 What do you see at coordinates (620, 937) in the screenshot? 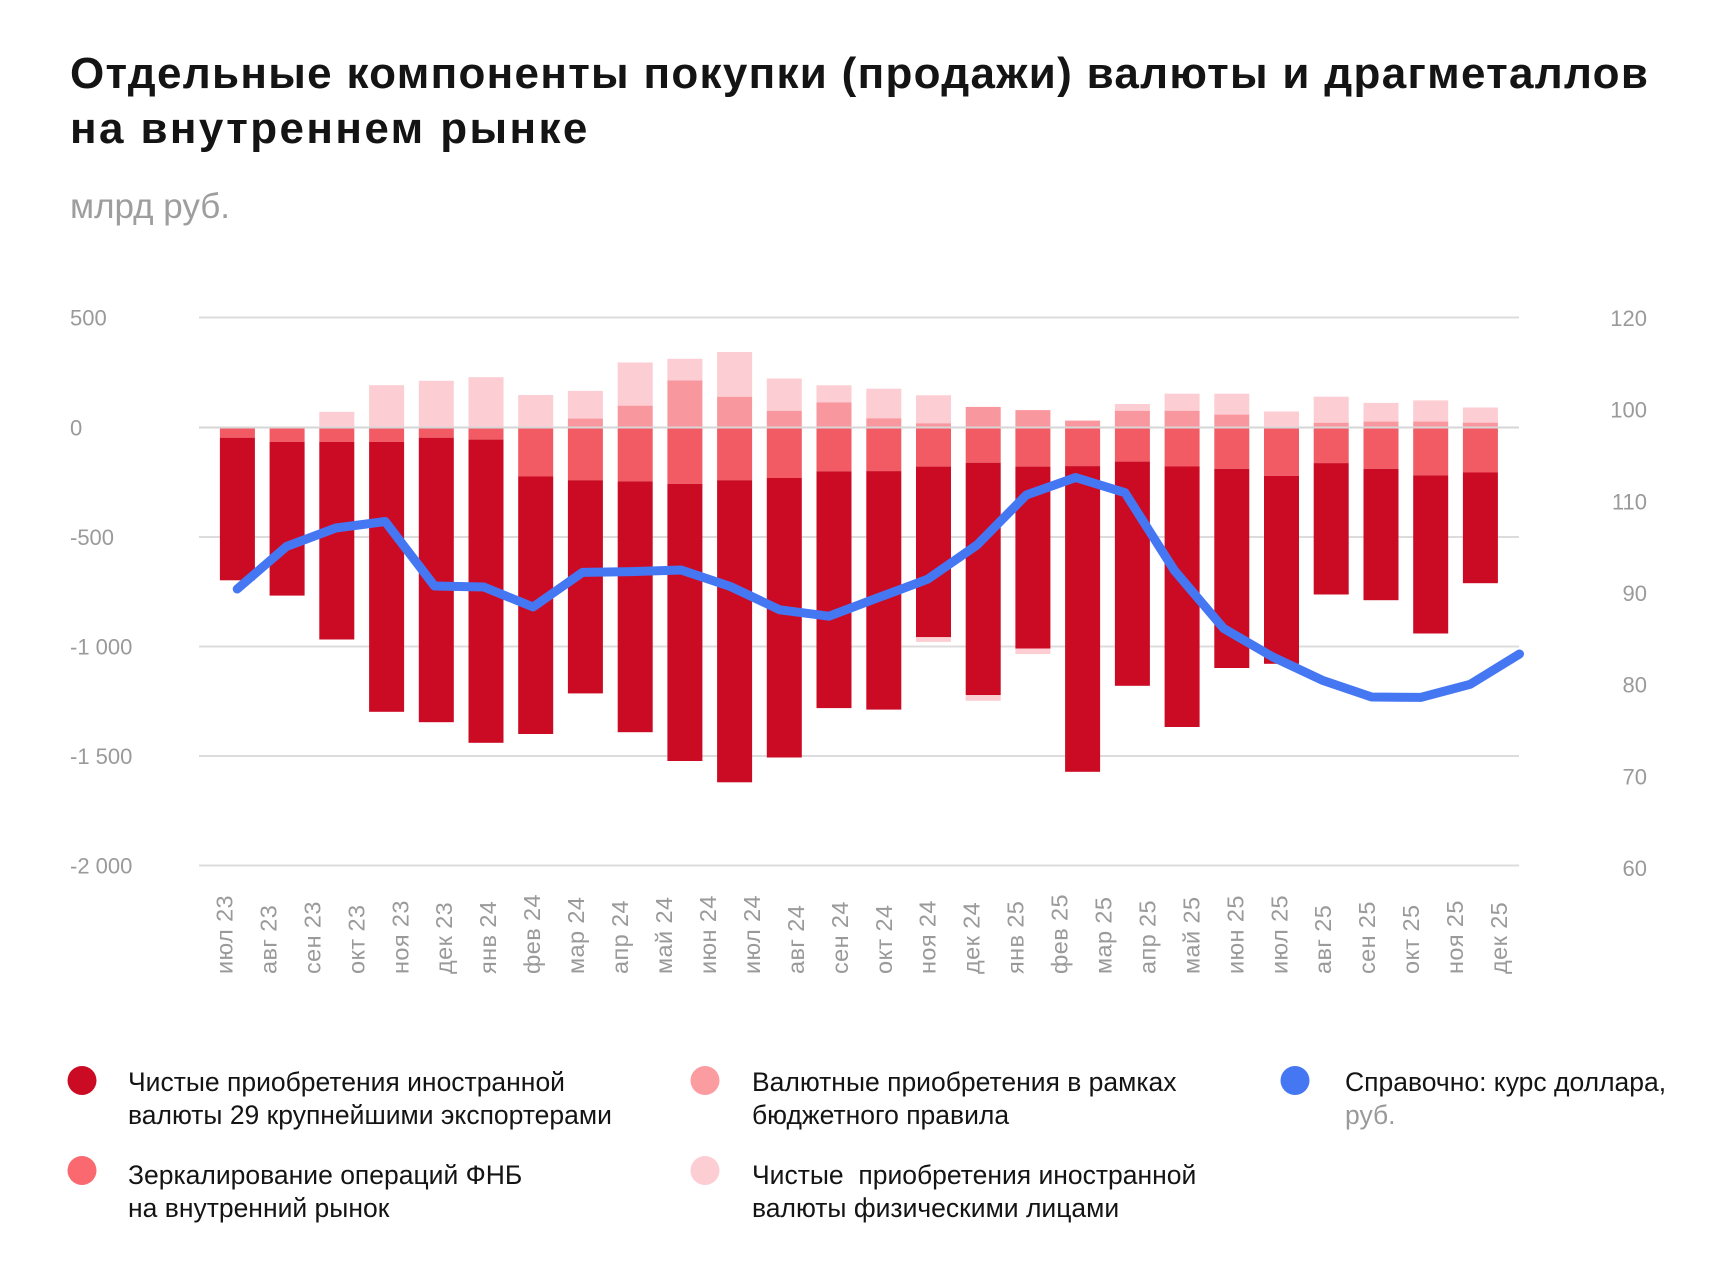
I see `svg-text: апр 24` at bounding box center [620, 937].